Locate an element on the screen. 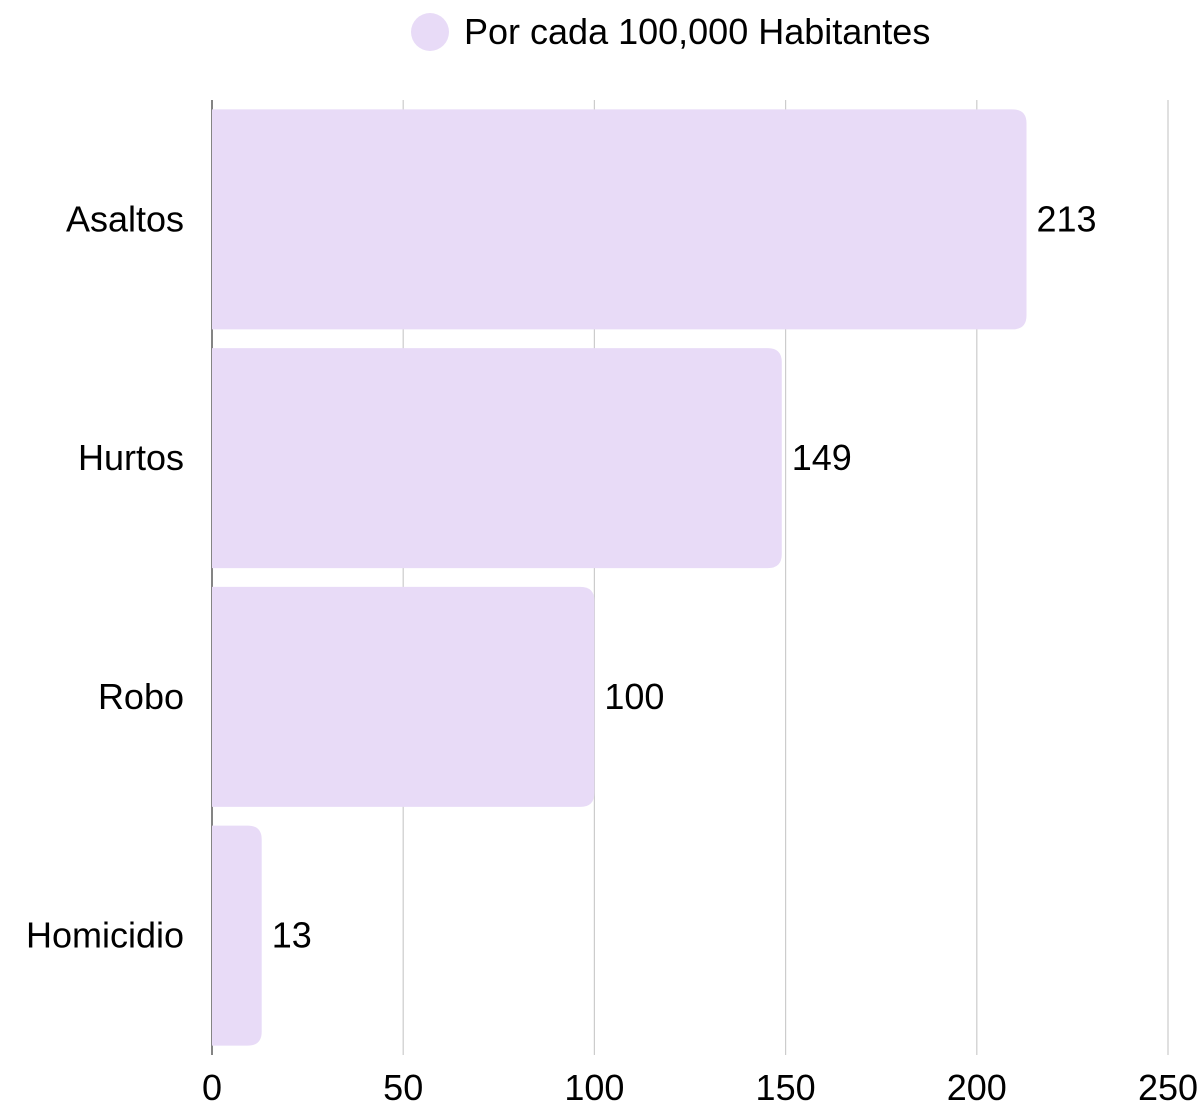 This screenshot has width=1202, height=1107. x-tick-label-250: 250 is located at coordinates (1168, 1087).